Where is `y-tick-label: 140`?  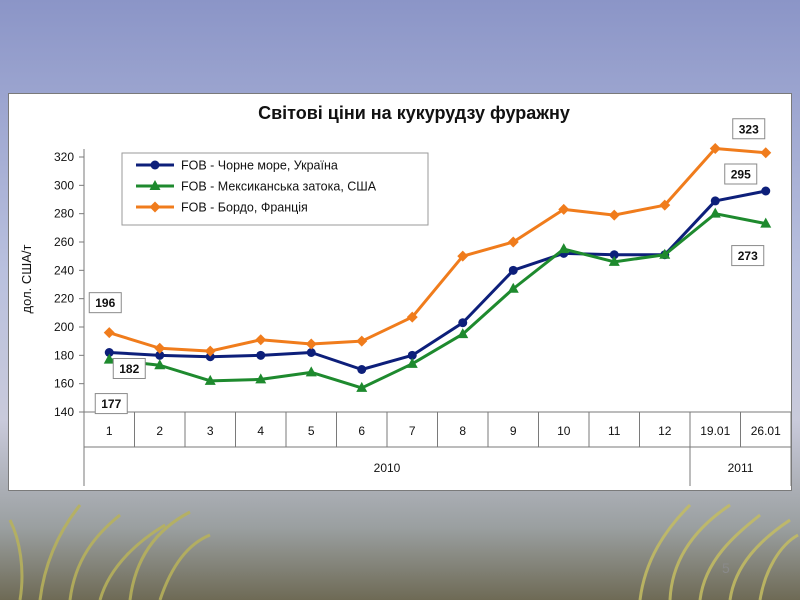 y-tick-label: 140 is located at coordinates (64, 412).